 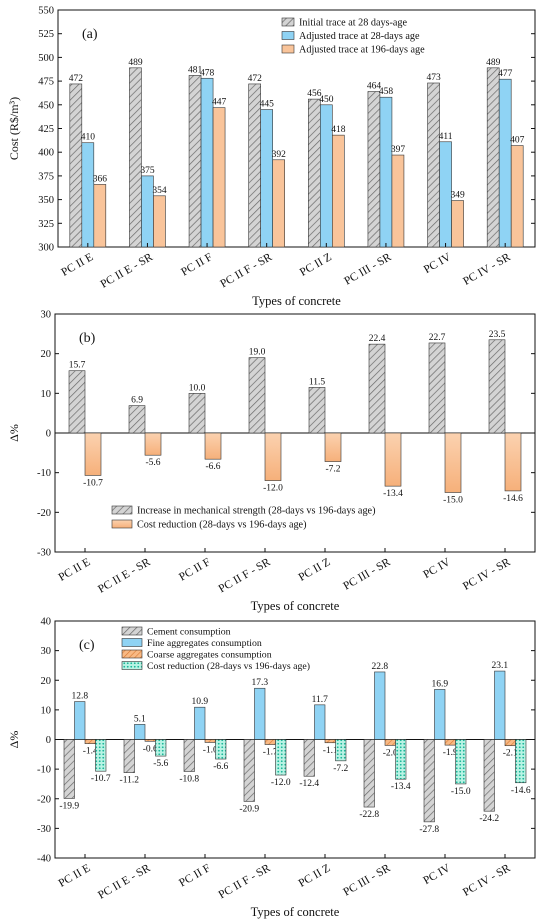 What do you see at coordinates (77, 366) in the screenshot?
I see `data-label: 15.7` at bounding box center [77, 366].